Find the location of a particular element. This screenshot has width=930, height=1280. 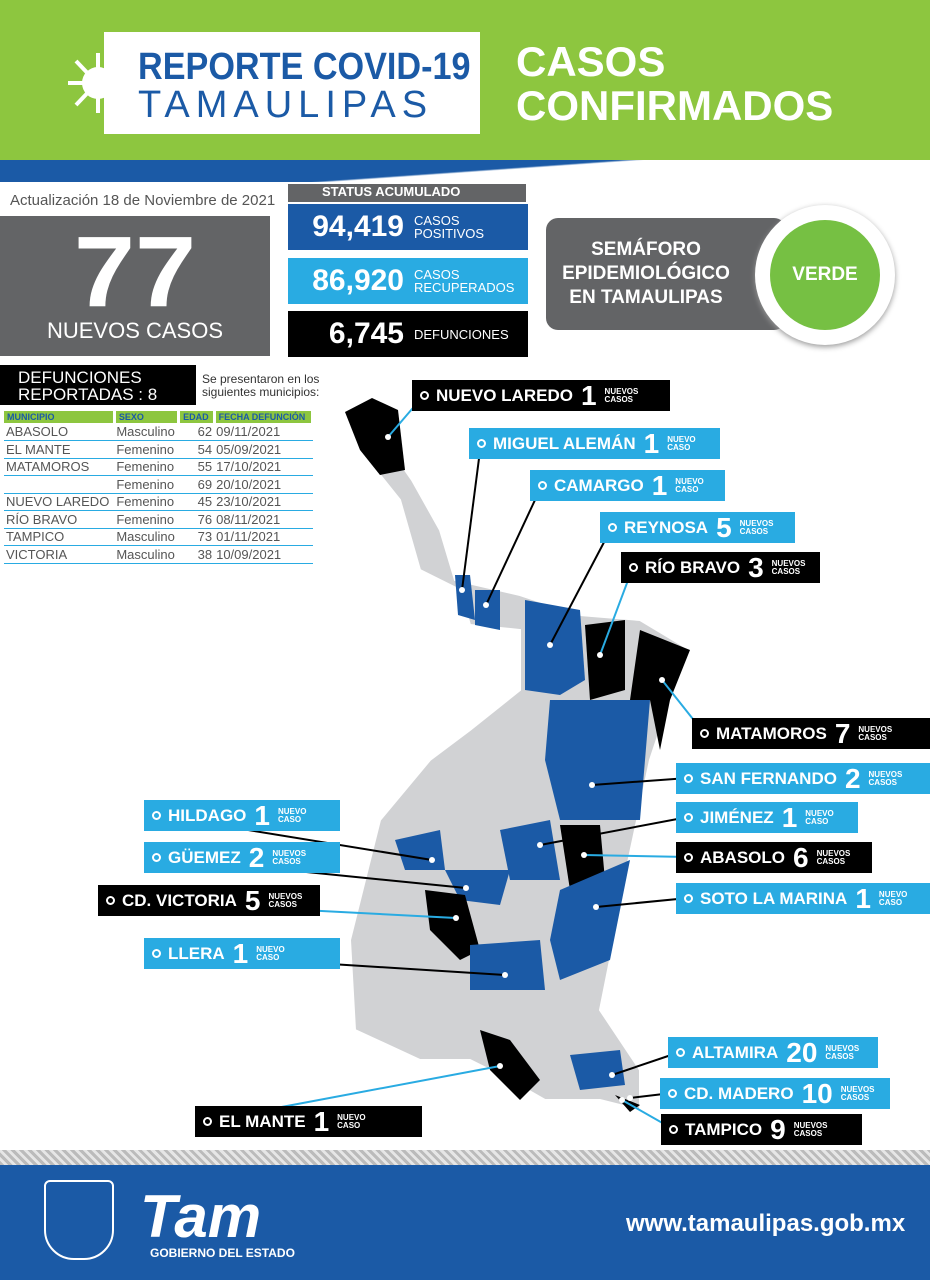

semaforo-line: SEMÁFORO is located at coordinates (646, 249).